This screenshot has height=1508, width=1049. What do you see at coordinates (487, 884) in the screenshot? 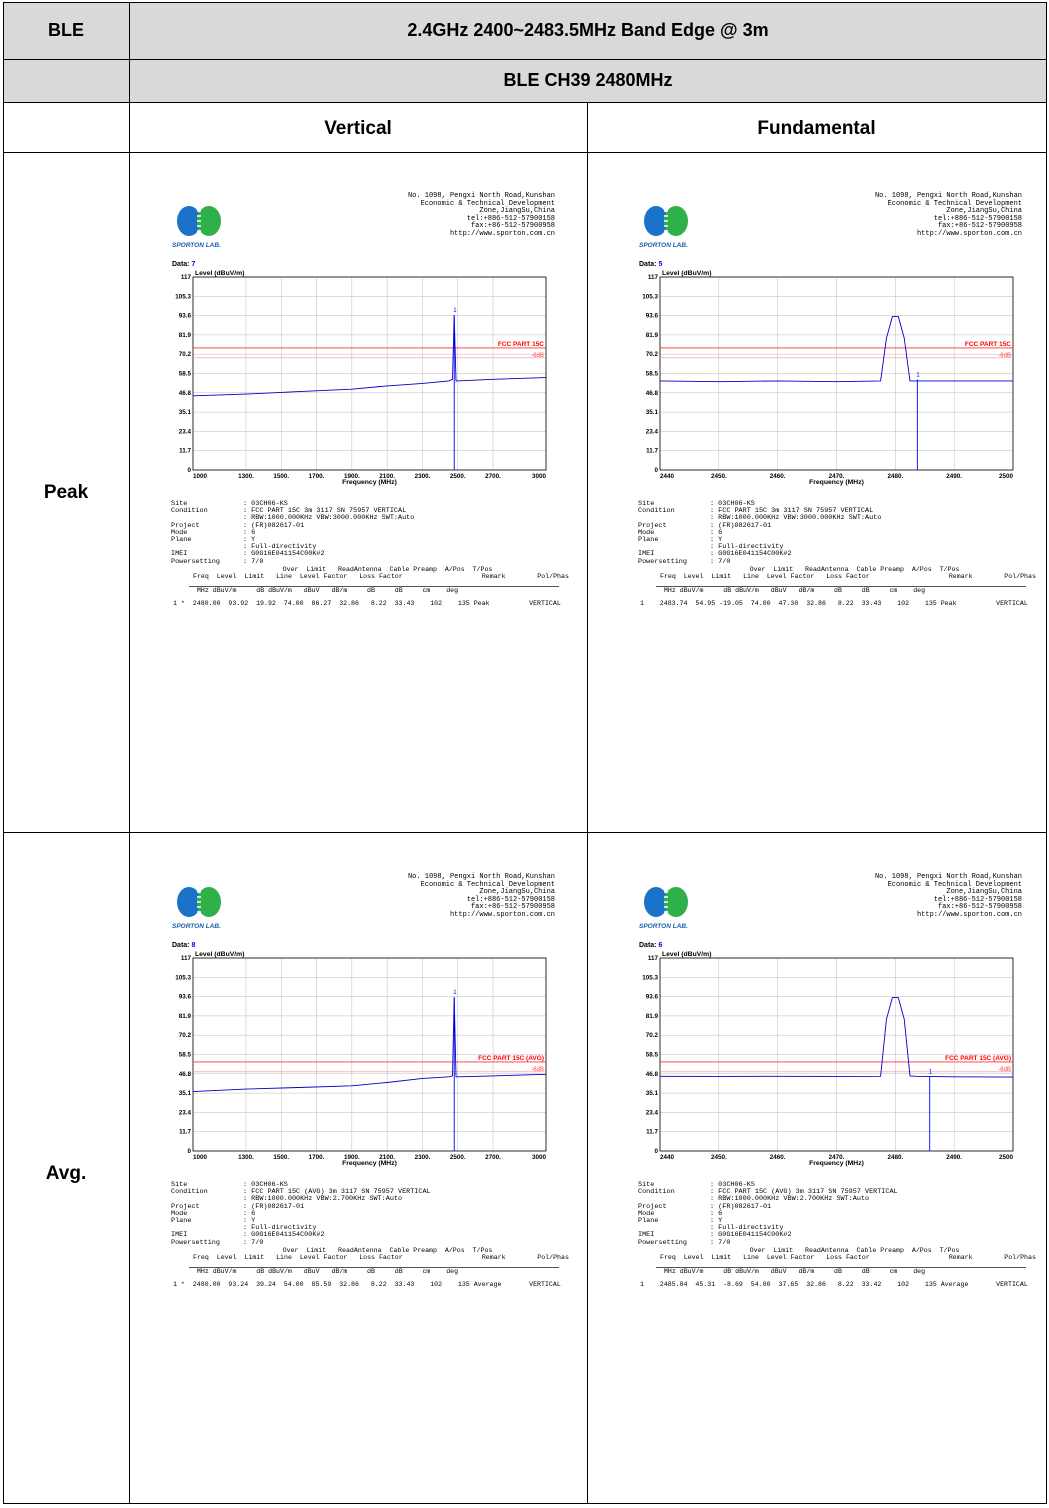
I see `address-line: Economic & Technical Development` at bounding box center [487, 884].